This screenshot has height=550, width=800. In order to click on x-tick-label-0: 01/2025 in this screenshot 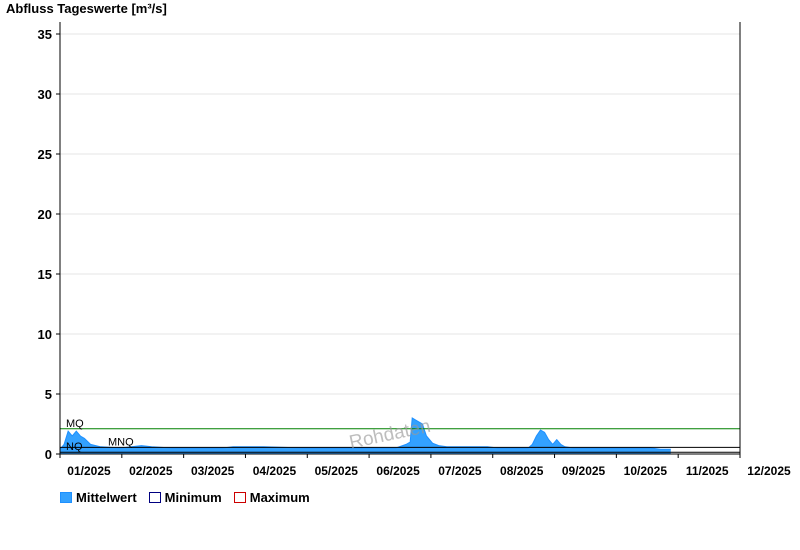, I will do `click(89, 471)`.